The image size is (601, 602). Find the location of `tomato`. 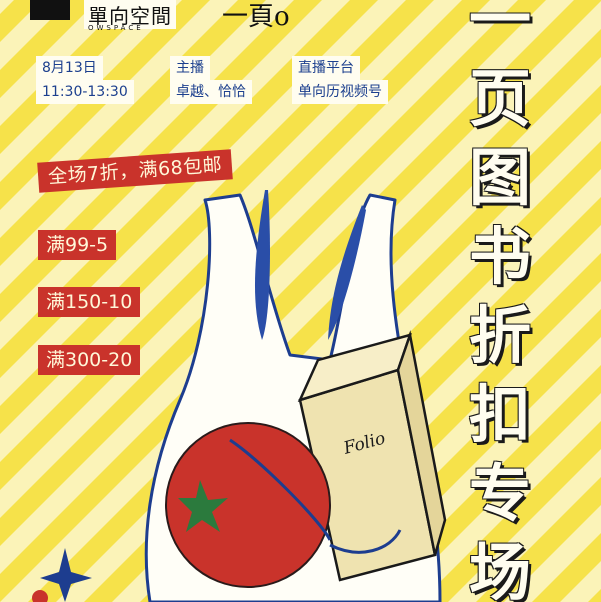

tomato is located at coordinates (248, 505).